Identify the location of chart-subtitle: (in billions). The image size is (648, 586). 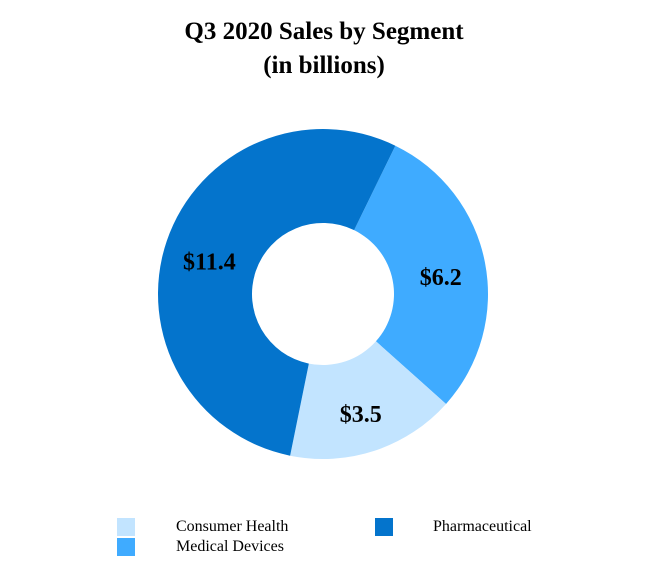
(324, 65).